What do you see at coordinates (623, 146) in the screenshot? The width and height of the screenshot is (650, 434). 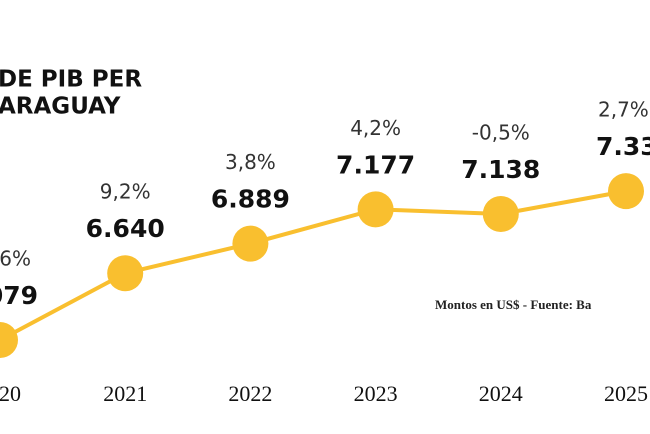 I see `value-label: 7.33` at bounding box center [623, 146].